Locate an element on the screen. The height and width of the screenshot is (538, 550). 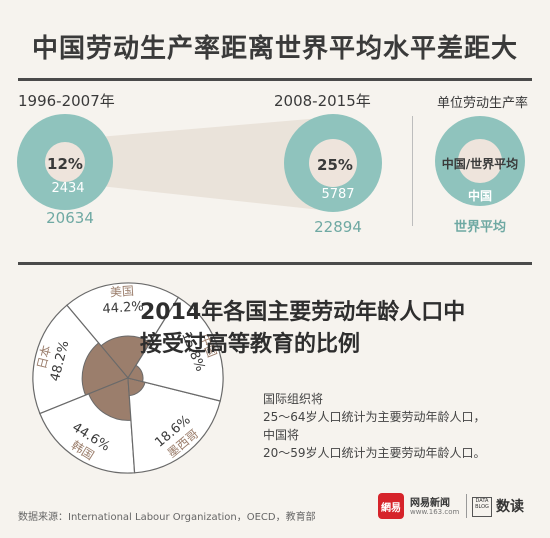
ratio-label-1: 12% is located at coordinates (65, 164).